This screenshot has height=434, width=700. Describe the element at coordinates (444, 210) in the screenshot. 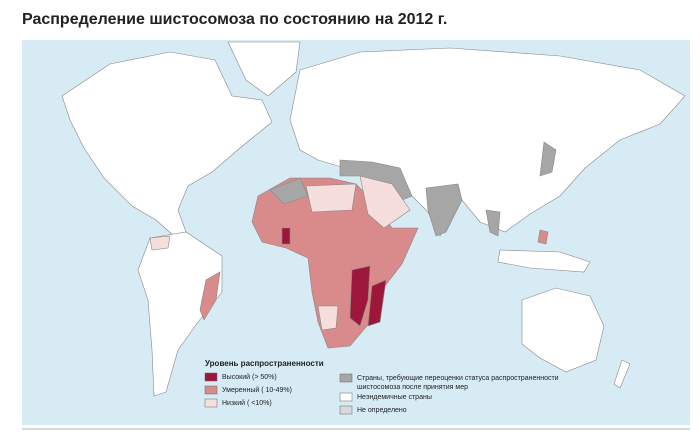

I see `india` at that location.